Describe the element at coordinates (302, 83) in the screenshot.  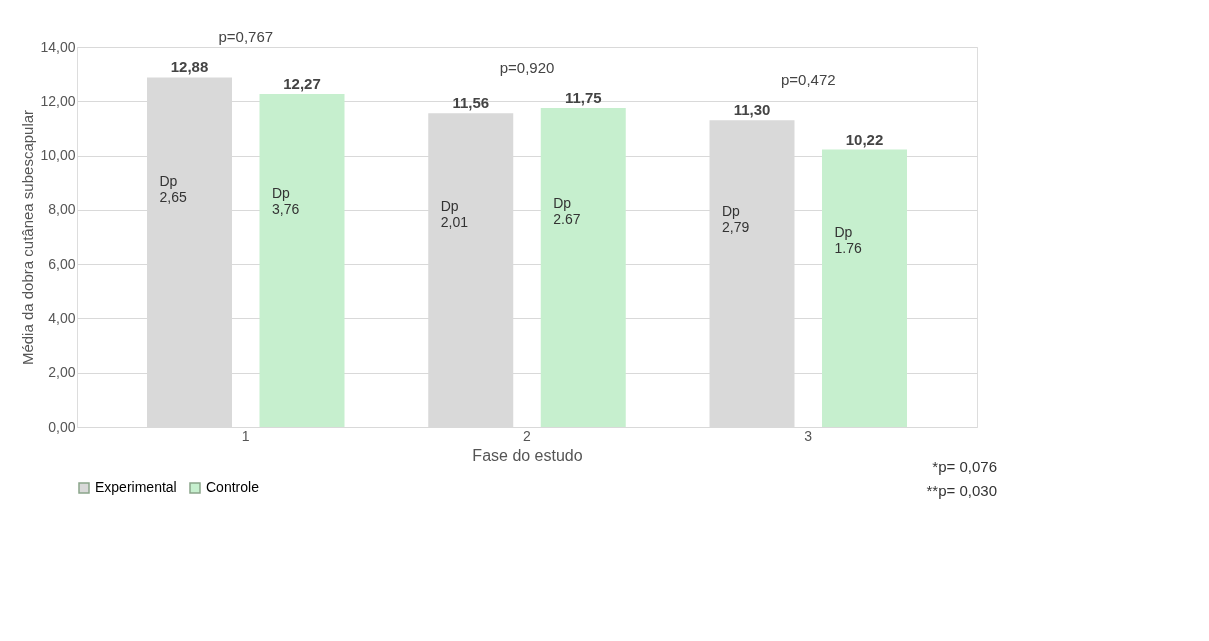
I see `data-label: 12,27` at that location.